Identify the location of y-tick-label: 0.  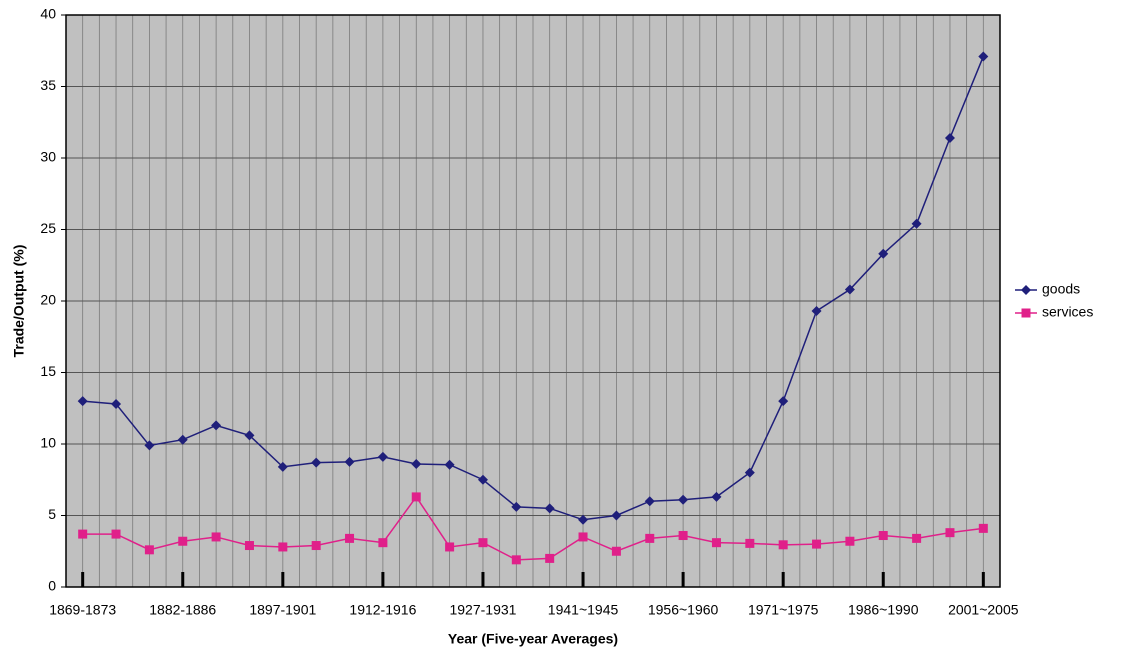
(52, 586).